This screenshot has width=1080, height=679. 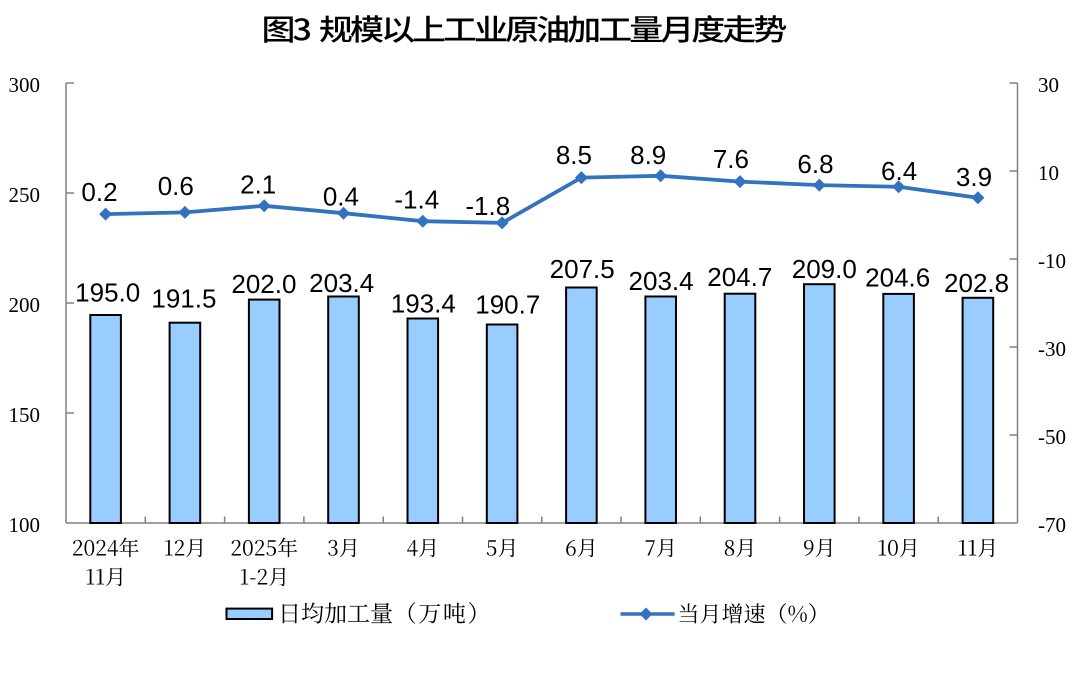 What do you see at coordinates (416, 200) in the screenshot?
I see `svg-text: -1.4` at bounding box center [416, 200].